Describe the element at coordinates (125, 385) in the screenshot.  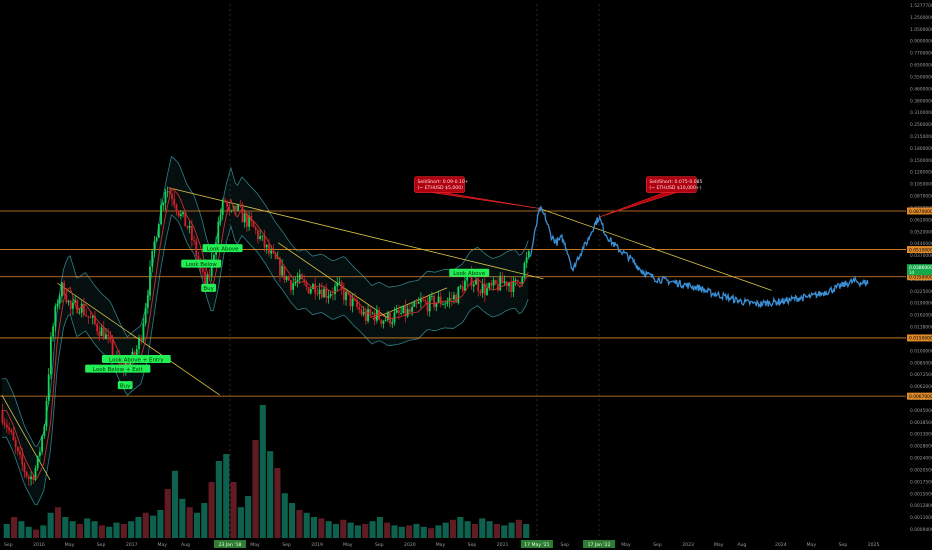
I see `signal-label: Buy` at that location.